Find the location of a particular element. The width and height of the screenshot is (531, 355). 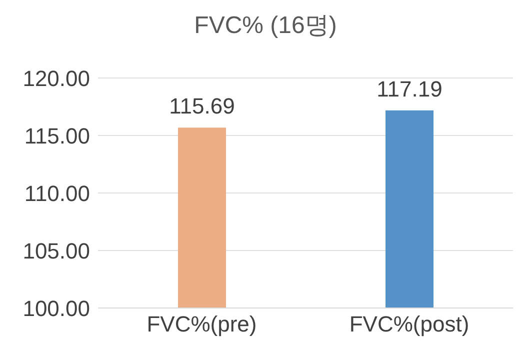

chart-title: FVC% (16명) is located at coordinates (265, 26).